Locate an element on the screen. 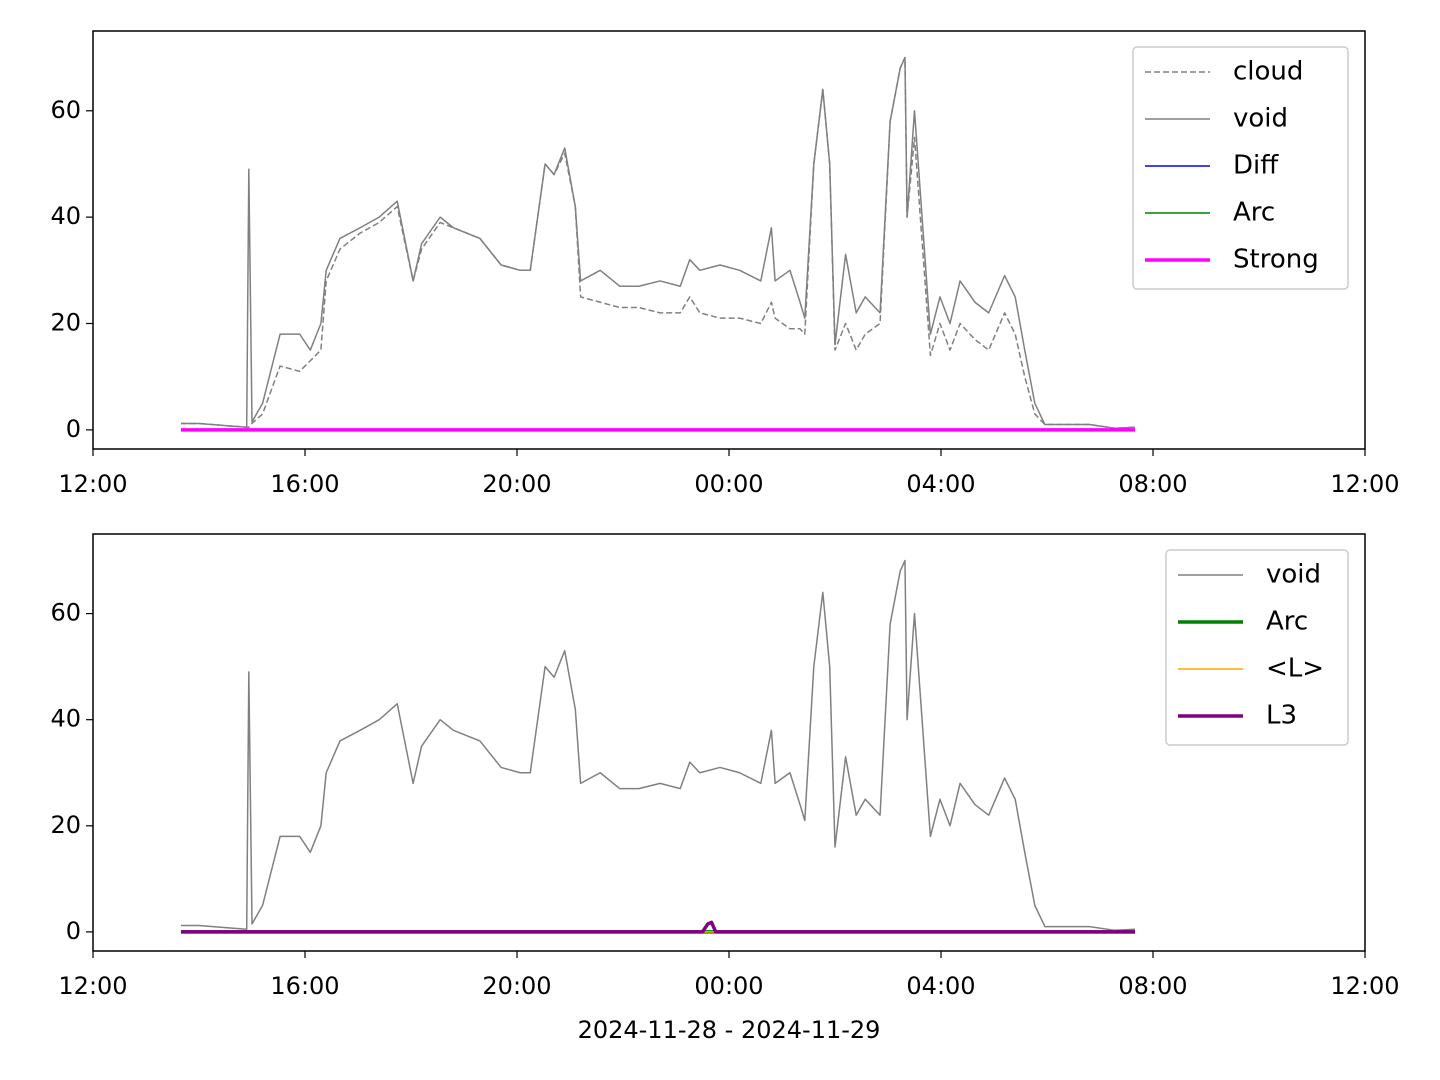  legend-label: Strong is located at coordinates (1276, 260).